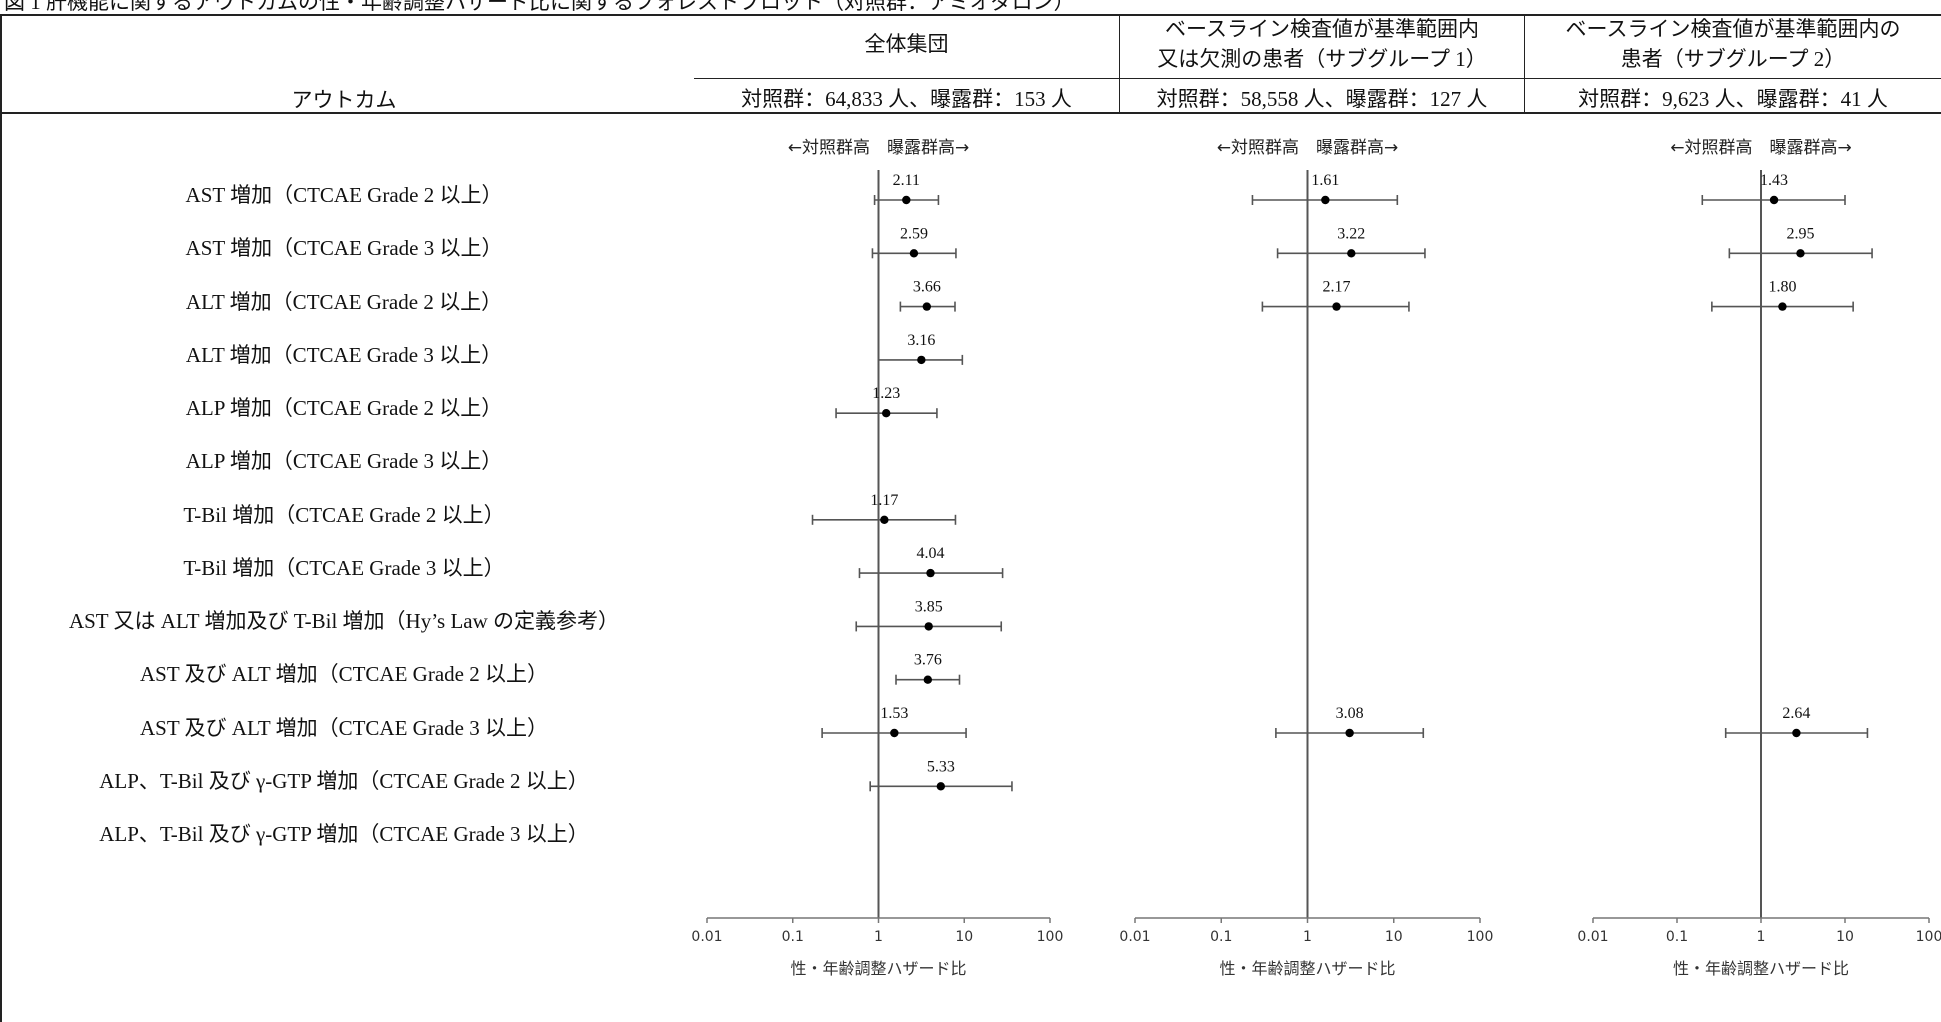 The height and width of the screenshot is (1022, 1941). What do you see at coordinates (344, 195) in the screenshot?
I see `outcome-label: AST 増加（CTCAE Grade 2 以上）` at bounding box center [344, 195].